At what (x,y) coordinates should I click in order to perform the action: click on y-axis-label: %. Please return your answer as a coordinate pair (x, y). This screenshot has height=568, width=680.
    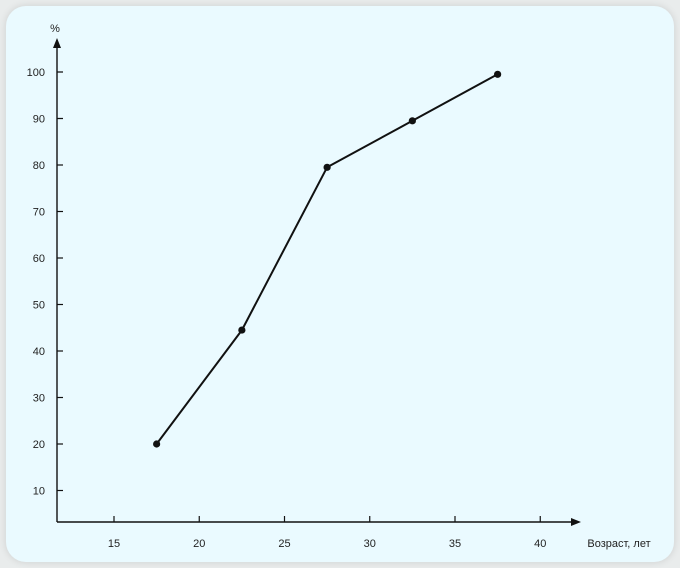
    Looking at the image, I should click on (55, 29).